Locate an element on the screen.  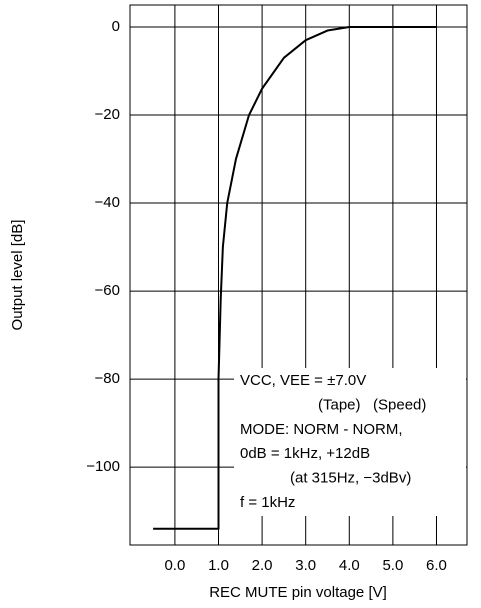
annotation: f = 1kHz is located at coordinates (267, 502).